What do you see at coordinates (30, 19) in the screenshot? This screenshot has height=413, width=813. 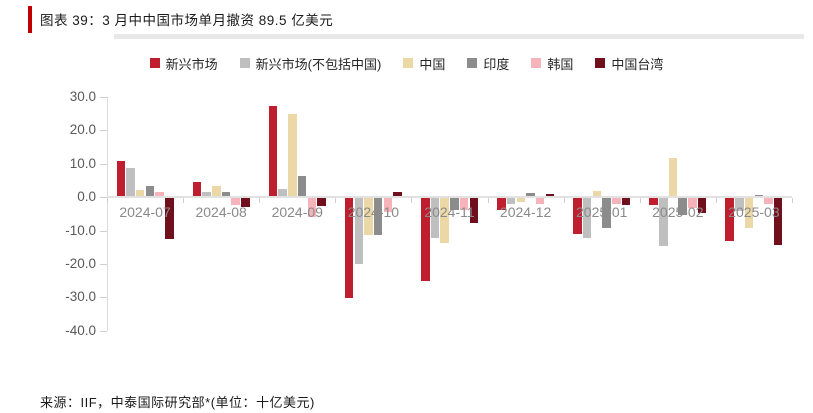 I see `title-accent-bar` at bounding box center [30, 19].